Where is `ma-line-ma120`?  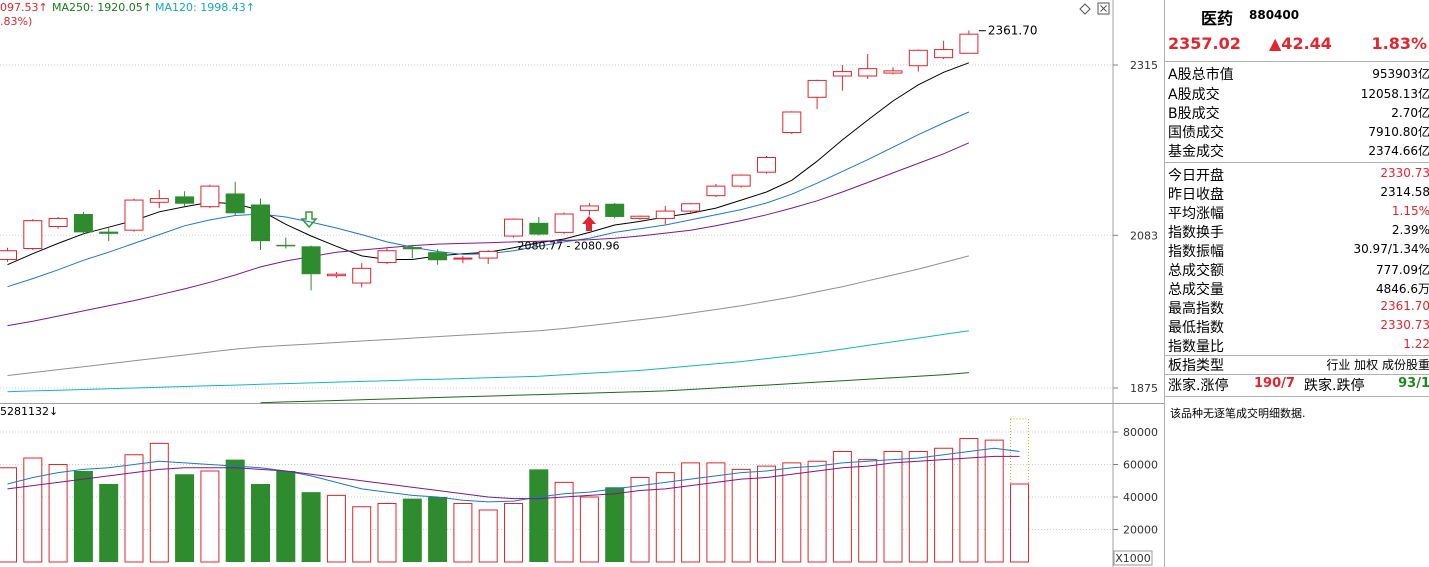 ma-line-ma120 is located at coordinates (488, 361).